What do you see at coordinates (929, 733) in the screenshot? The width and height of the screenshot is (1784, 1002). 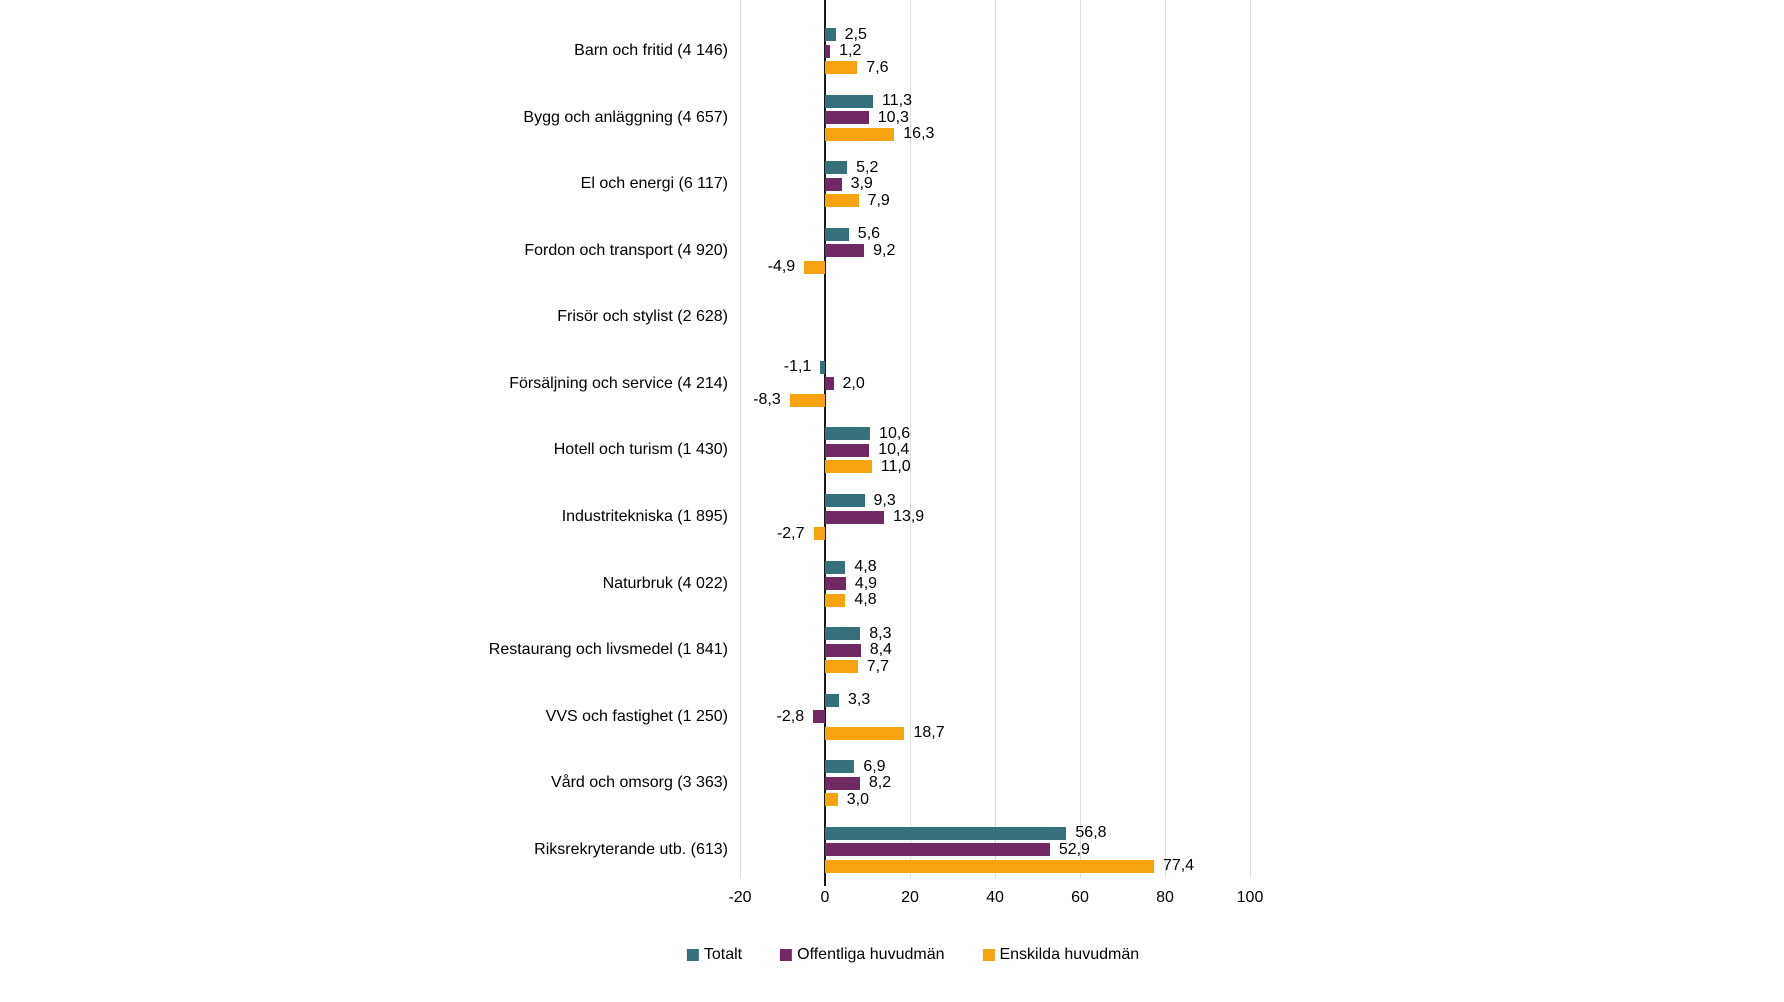 I see `bar-value-label: 18,7` at bounding box center [929, 733].